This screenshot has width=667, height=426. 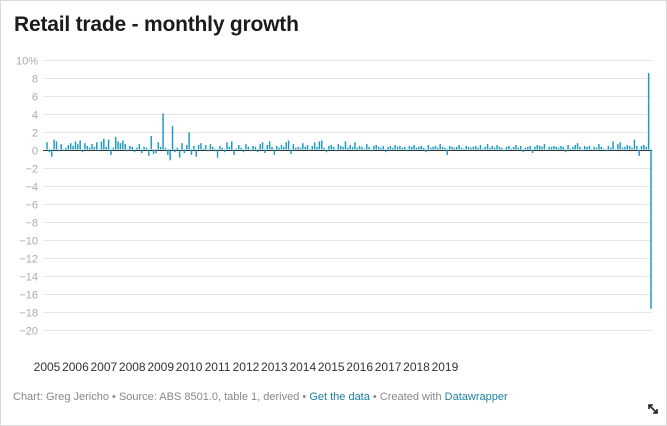 What do you see at coordinates (388, 367) in the screenshot?
I see `x-tick-label: 2017` at bounding box center [388, 367].